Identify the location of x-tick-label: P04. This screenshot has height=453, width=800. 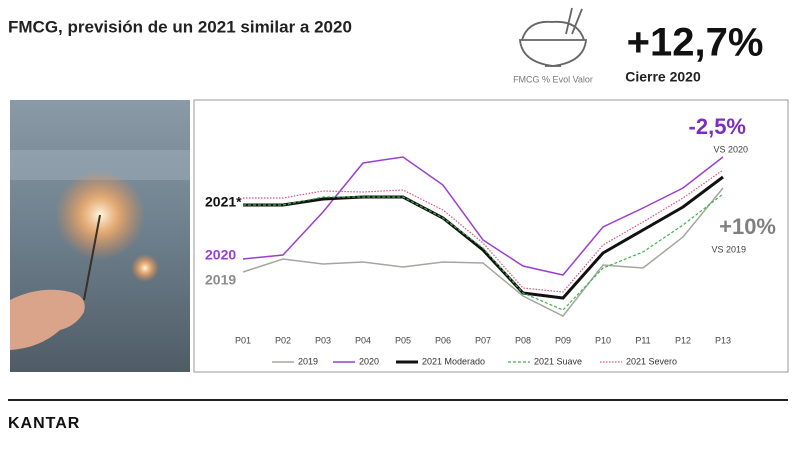
(363, 340).